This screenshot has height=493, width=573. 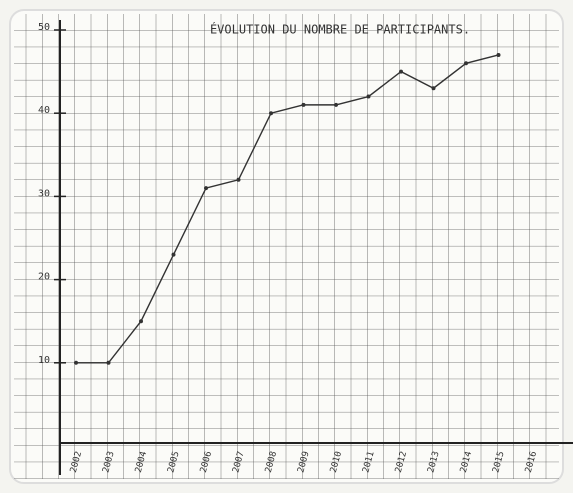 I want to click on y-tick-label: 50, so click(x=44, y=27).